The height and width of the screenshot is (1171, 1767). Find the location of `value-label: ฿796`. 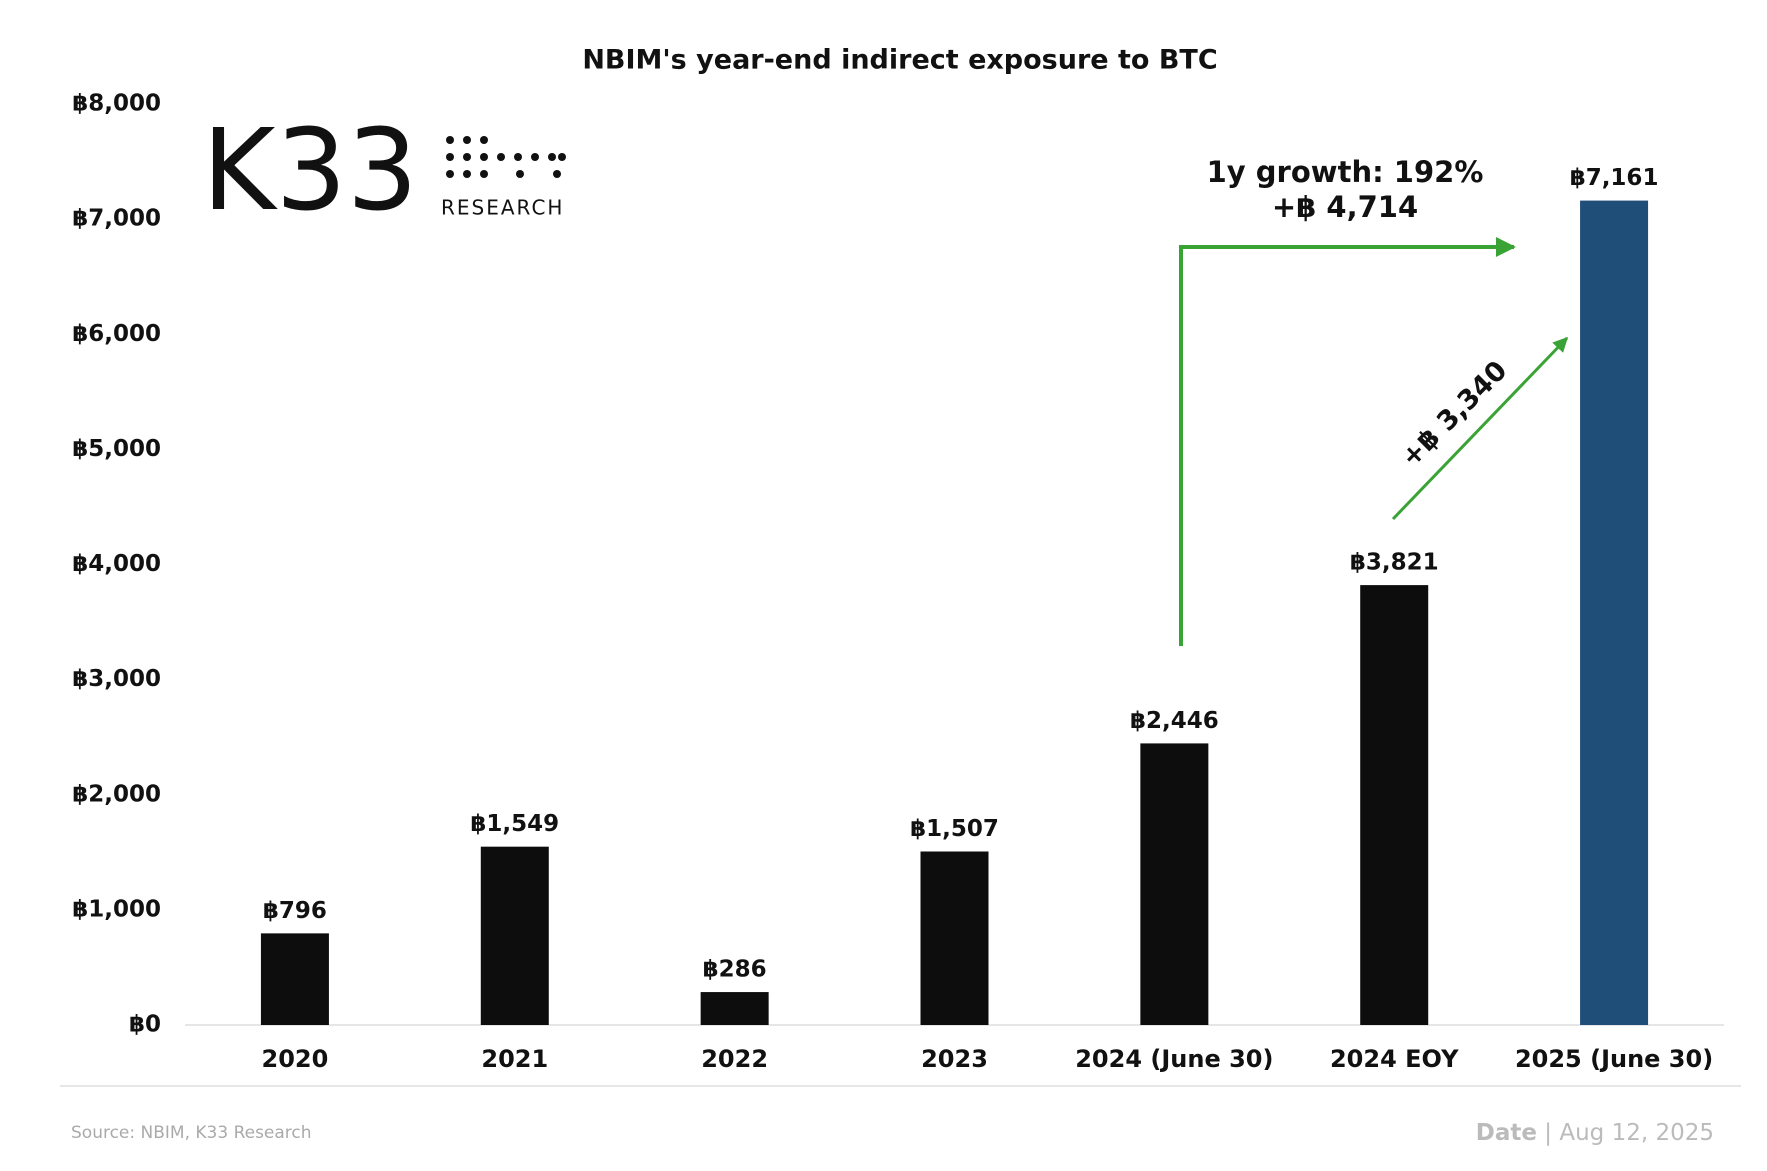

value-label: ฿796 is located at coordinates (295, 911).